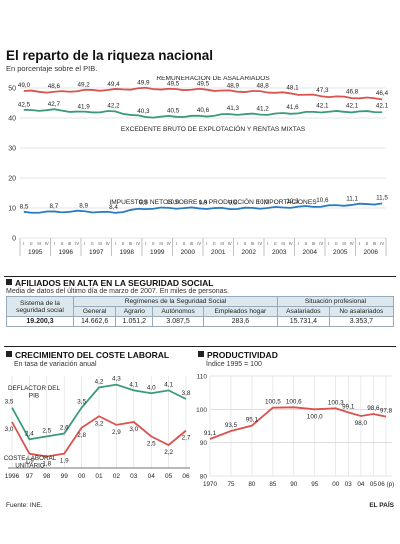 The width and height of the screenshot is (400, 544). Describe the element at coordinates (24, 105) in the screenshot. I see `data-label: 42,5` at that location.